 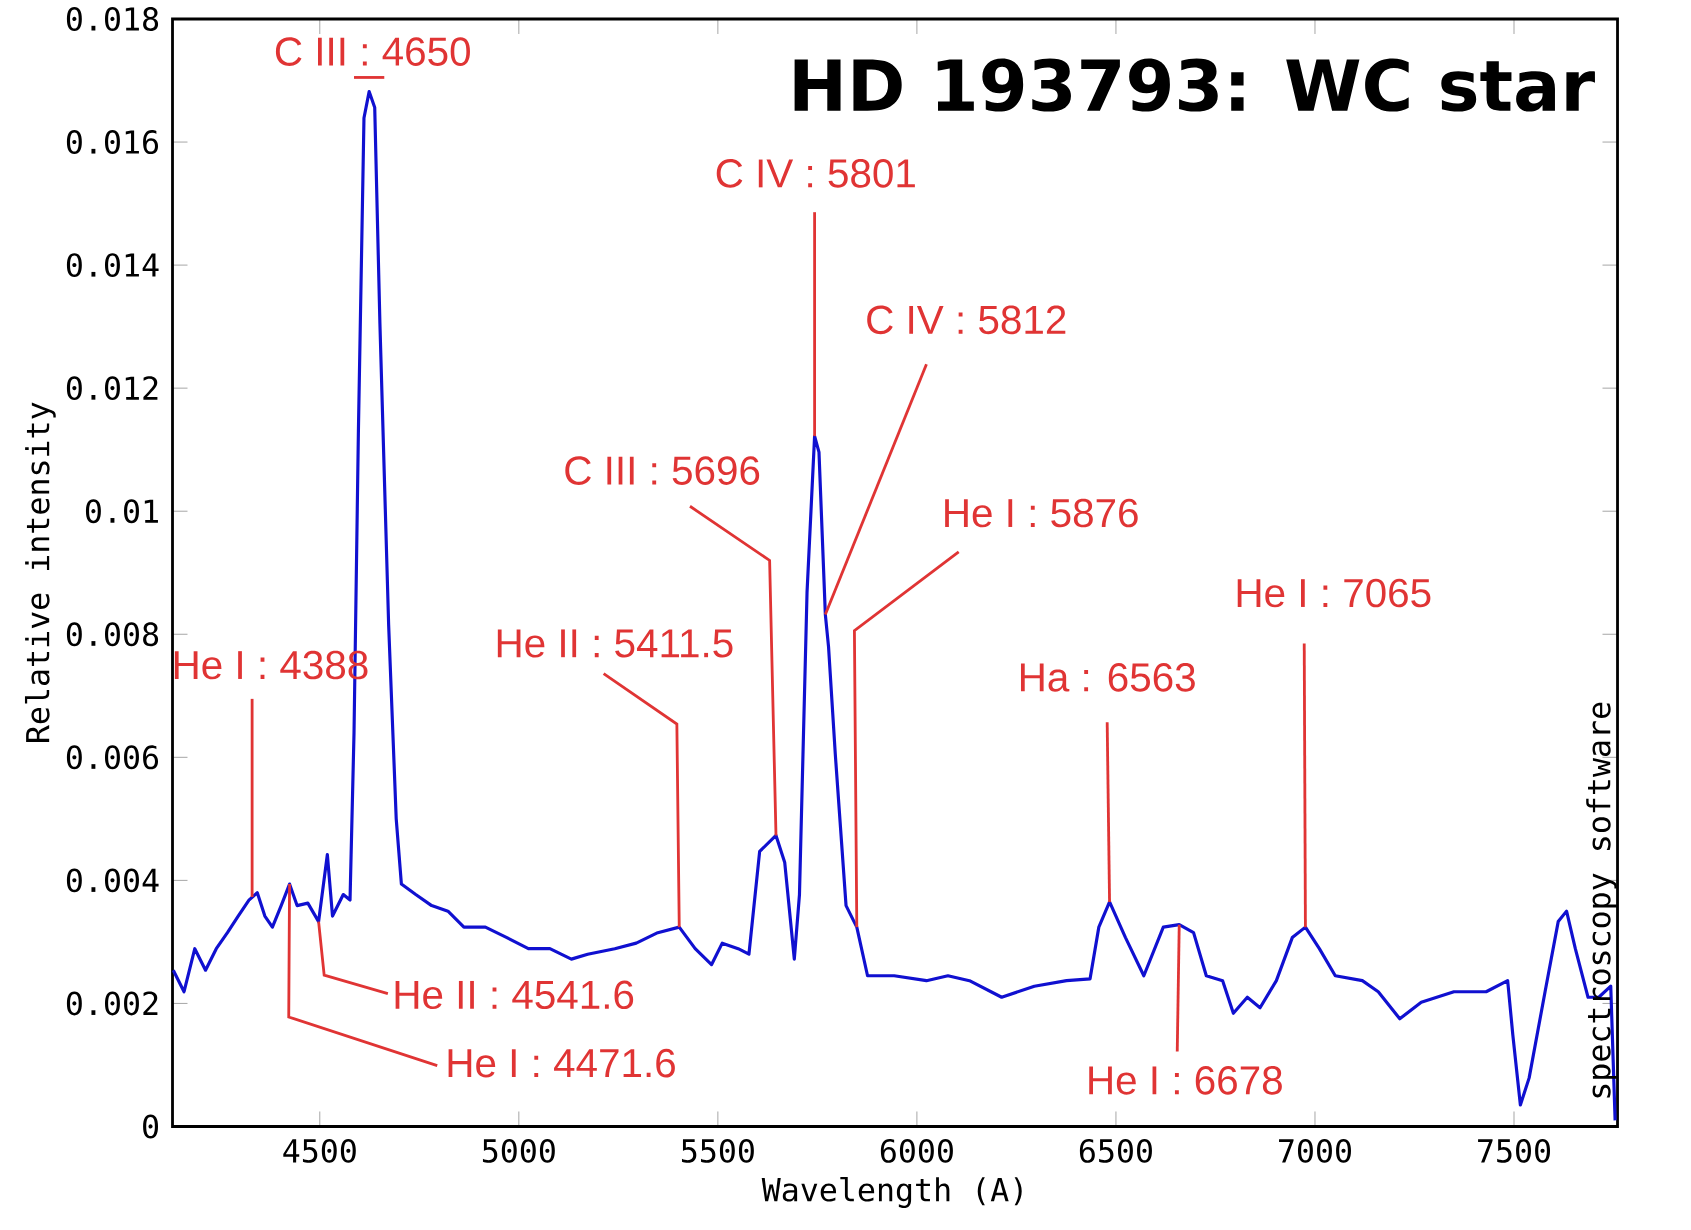 I want to click on x-tick-label: 5000, so click(x=518, y=1150).